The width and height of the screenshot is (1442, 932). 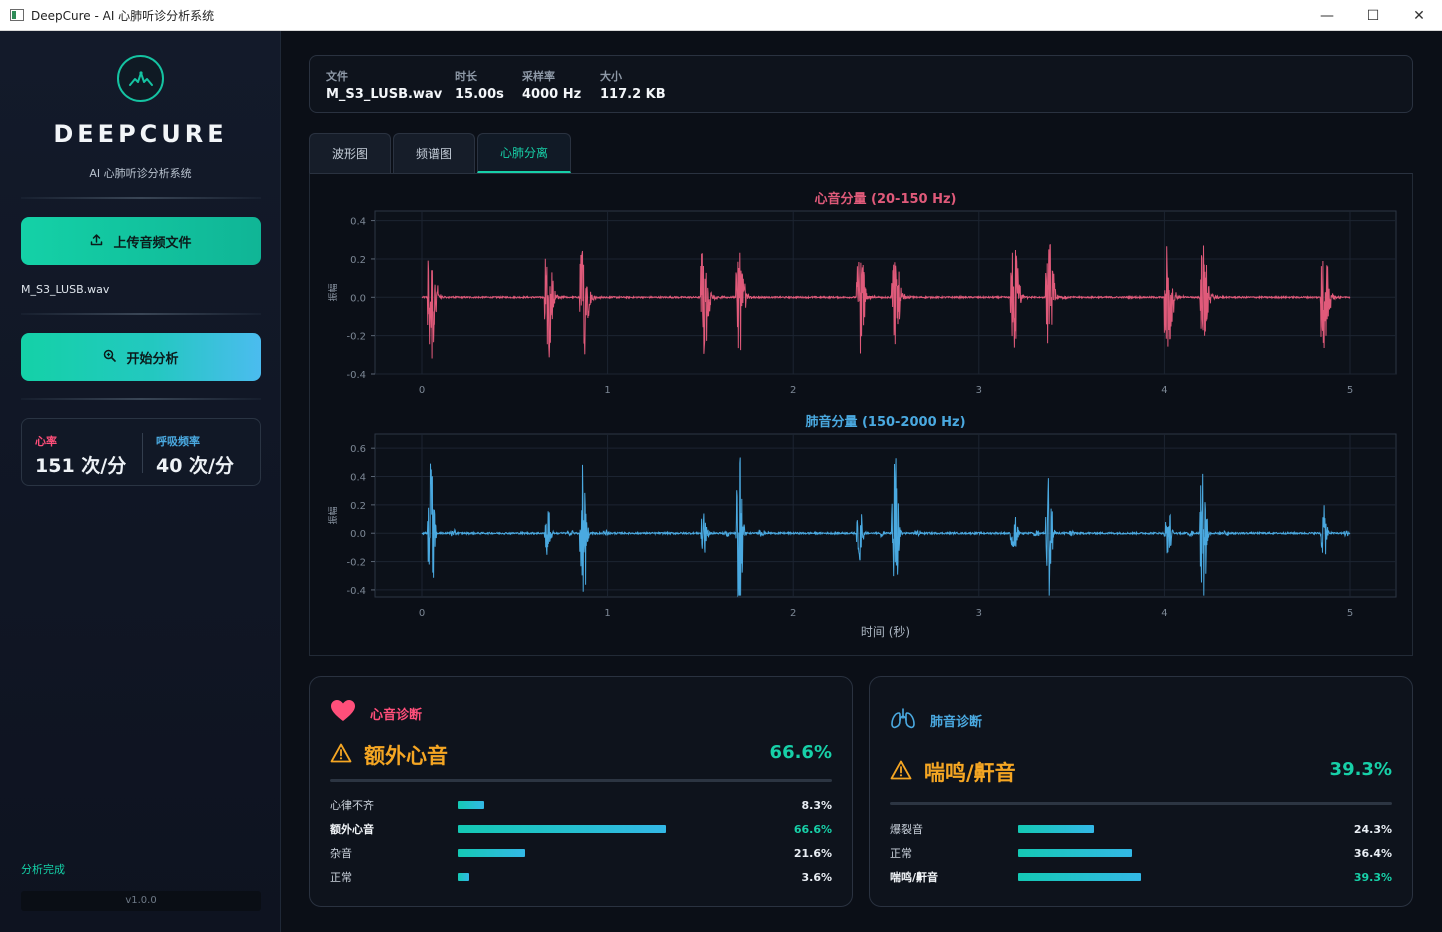 I want to click on pulse-icon, so click(x=140, y=78).